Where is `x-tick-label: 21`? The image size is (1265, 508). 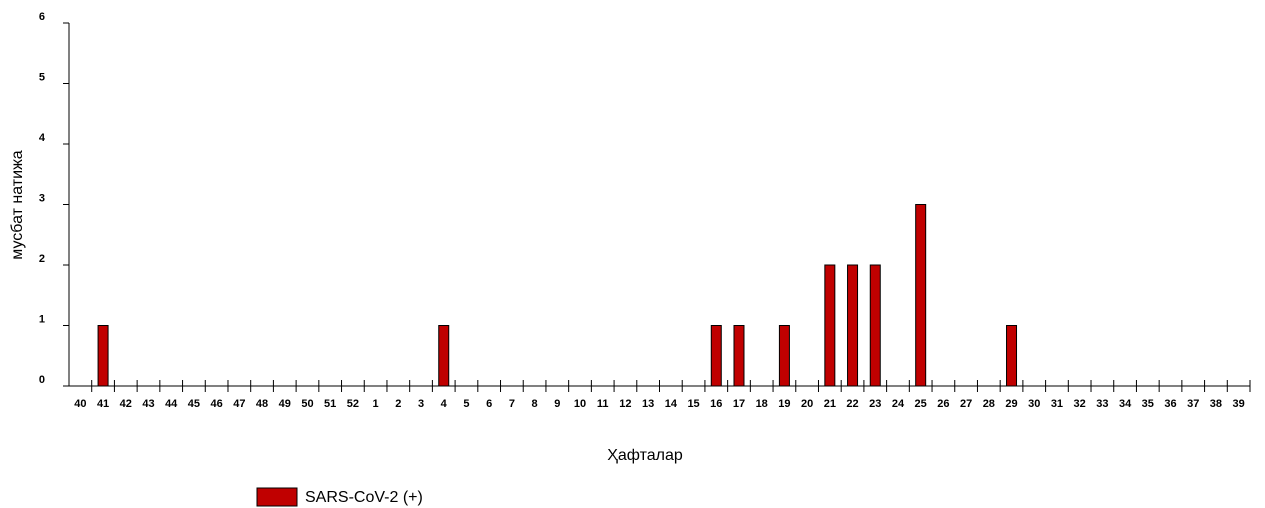
x-tick-label: 21 is located at coordinates (830, 404).